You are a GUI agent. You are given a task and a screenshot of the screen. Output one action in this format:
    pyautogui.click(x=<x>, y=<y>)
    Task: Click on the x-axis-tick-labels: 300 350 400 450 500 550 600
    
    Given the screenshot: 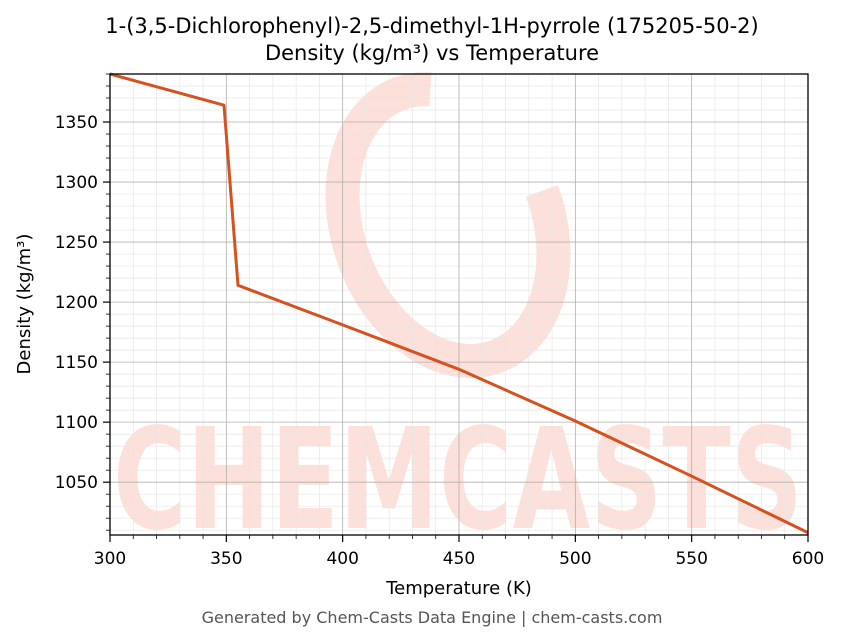 What is the action you would take?
    pyautogui.click(x=459, y=559)
    